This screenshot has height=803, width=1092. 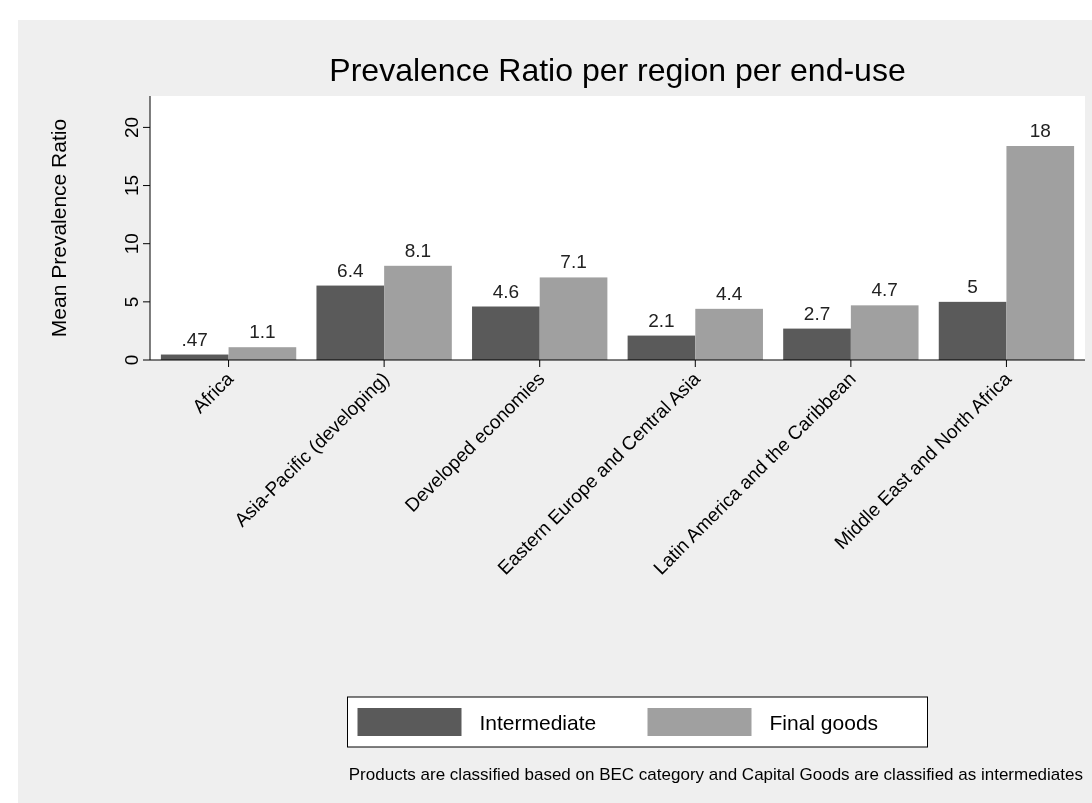 What do you see at coordinates (884, 290) in the screenshot?
I see `data-label: 4.7` at bounding box center [884, 290].